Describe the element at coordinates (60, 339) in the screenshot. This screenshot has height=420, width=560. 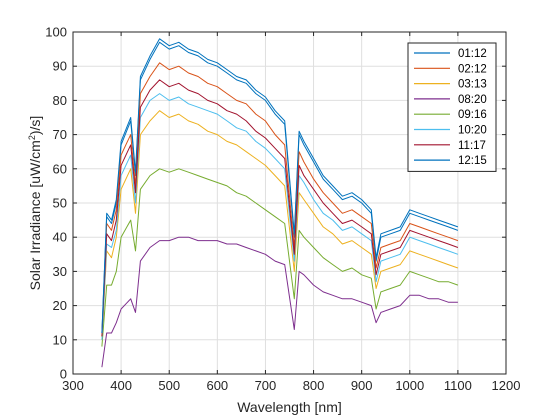
I see `y-tick-label: 10` at that location.